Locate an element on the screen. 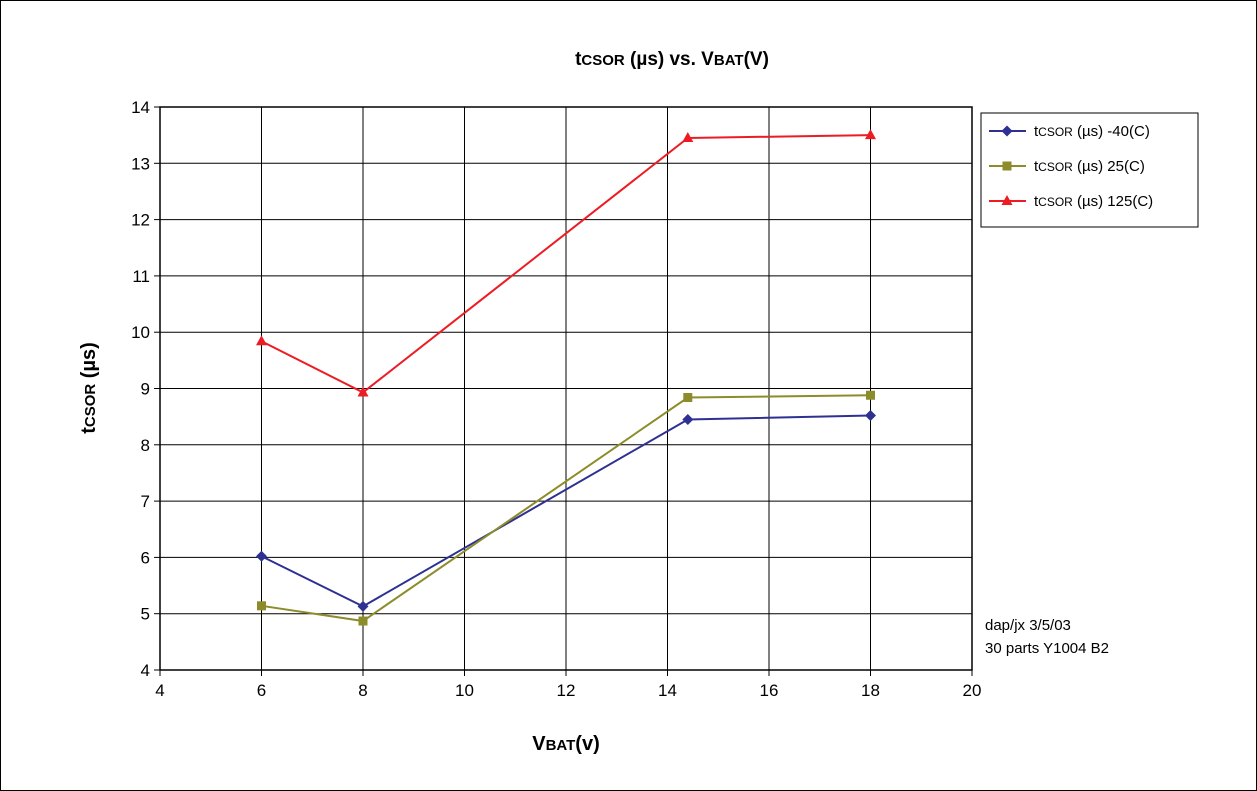 The width and height of the screenshot is (1257, 791). chart-title: tCSOR (µs) vs. VBAT(V) is located at coordinates (672, 59).